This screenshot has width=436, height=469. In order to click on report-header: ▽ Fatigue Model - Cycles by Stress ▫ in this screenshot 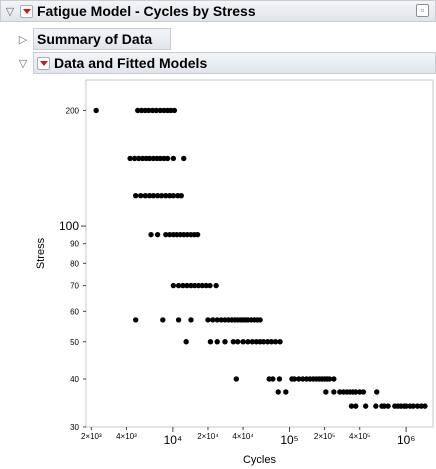, I will do `click(218, 11)`.